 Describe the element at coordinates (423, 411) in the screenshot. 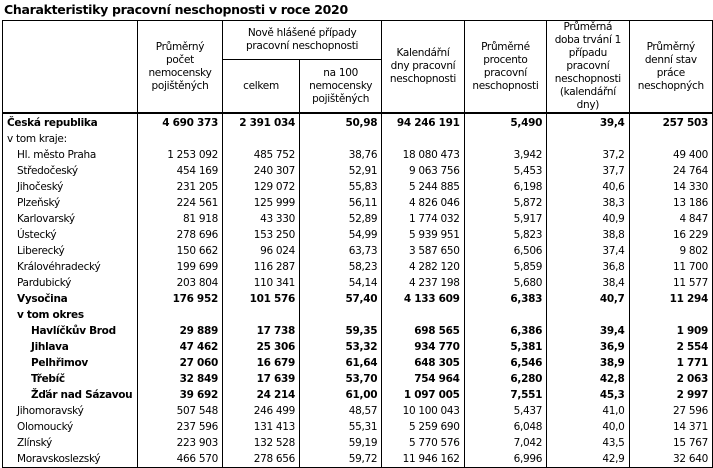

I see `cell-value: 10 100 043` at that location.